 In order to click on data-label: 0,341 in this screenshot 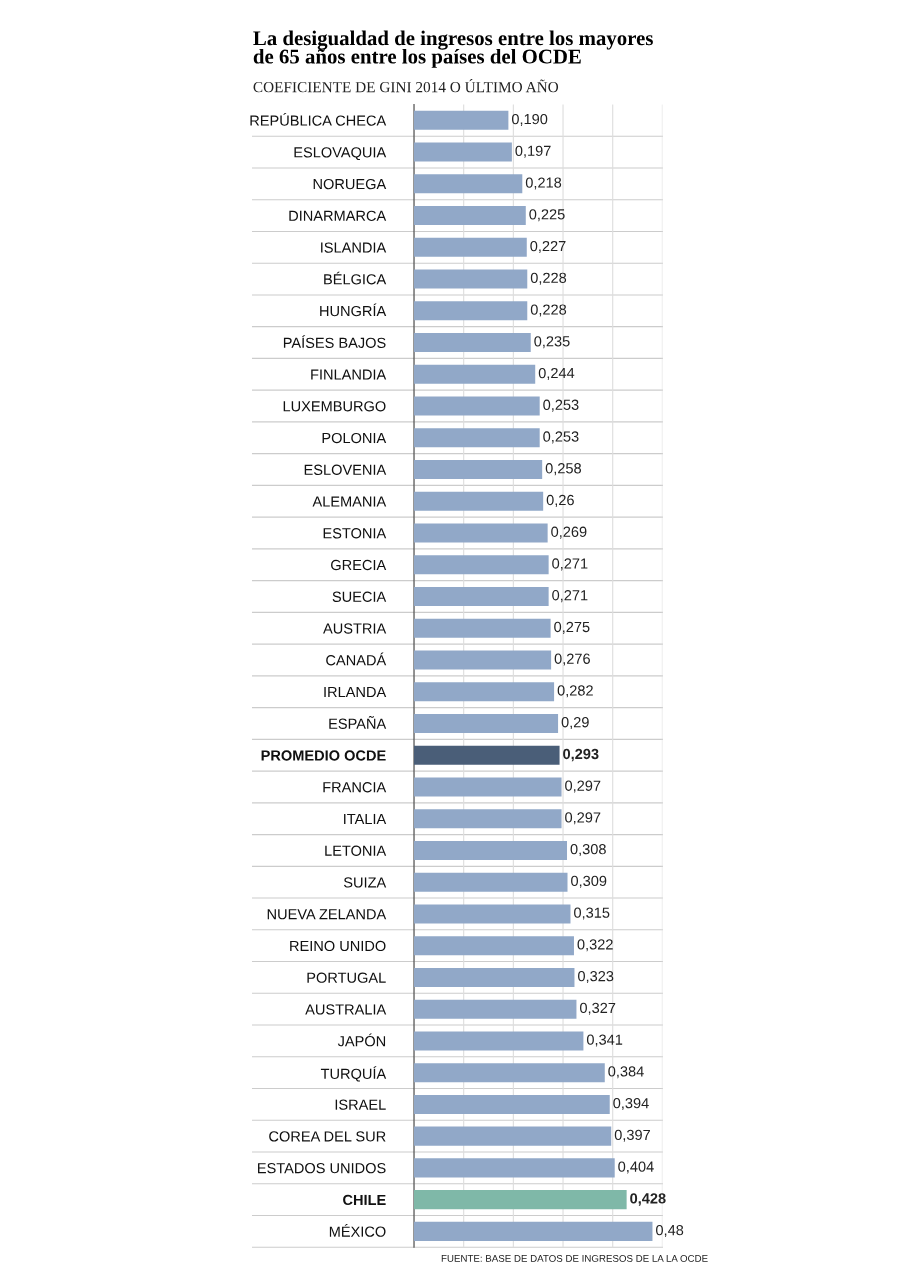, I will do `click(604, 1040)`.